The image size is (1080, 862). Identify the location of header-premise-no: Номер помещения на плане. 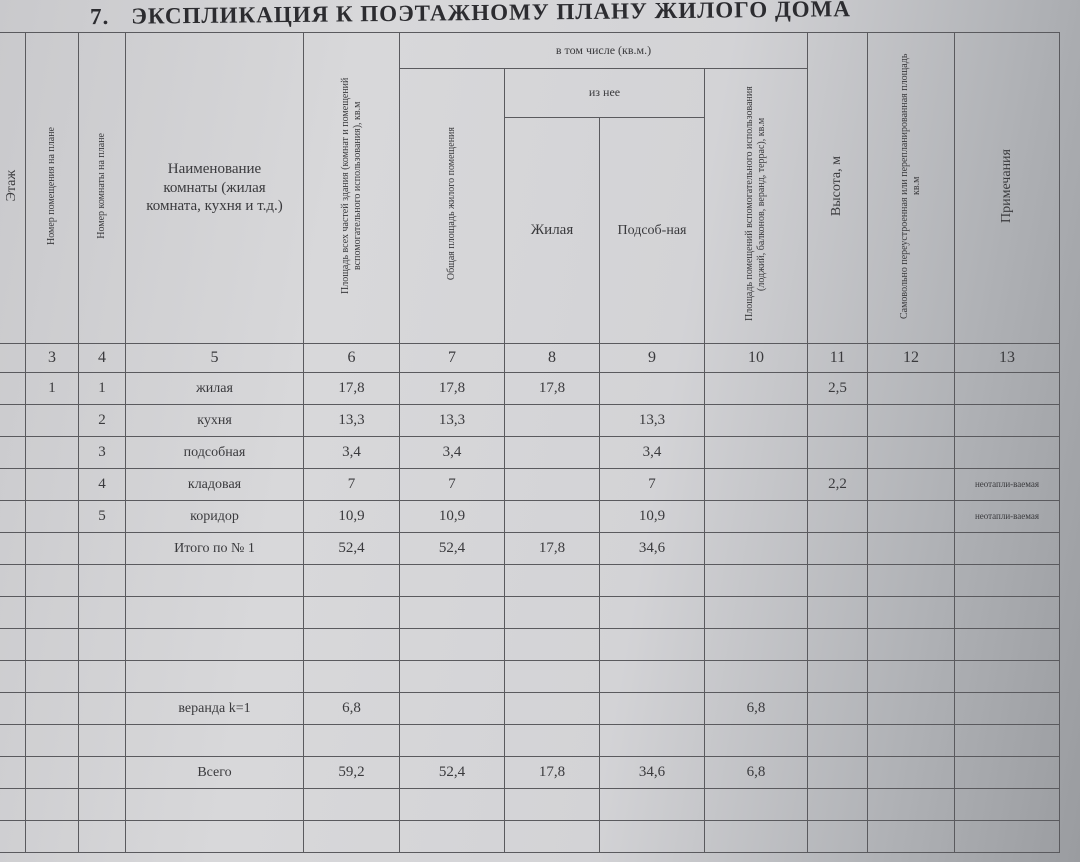
(52, 188).